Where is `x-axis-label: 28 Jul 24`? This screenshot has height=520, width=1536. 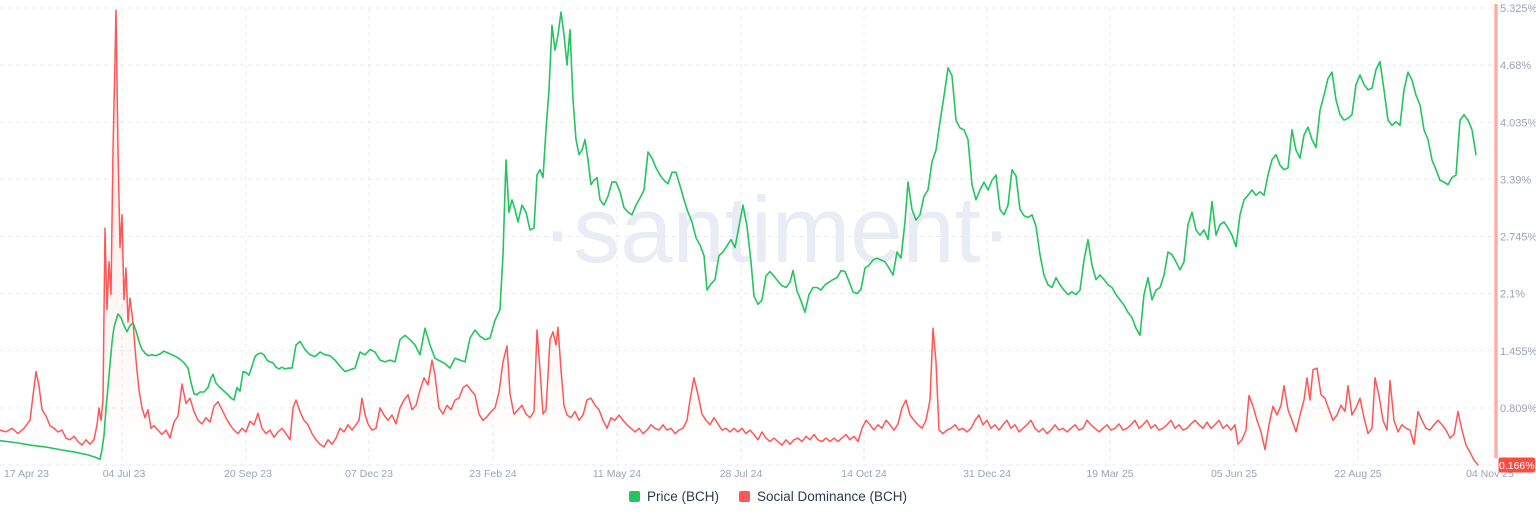
x-axis-label: 28 Jul 24 is located at coordinates (741, 474).